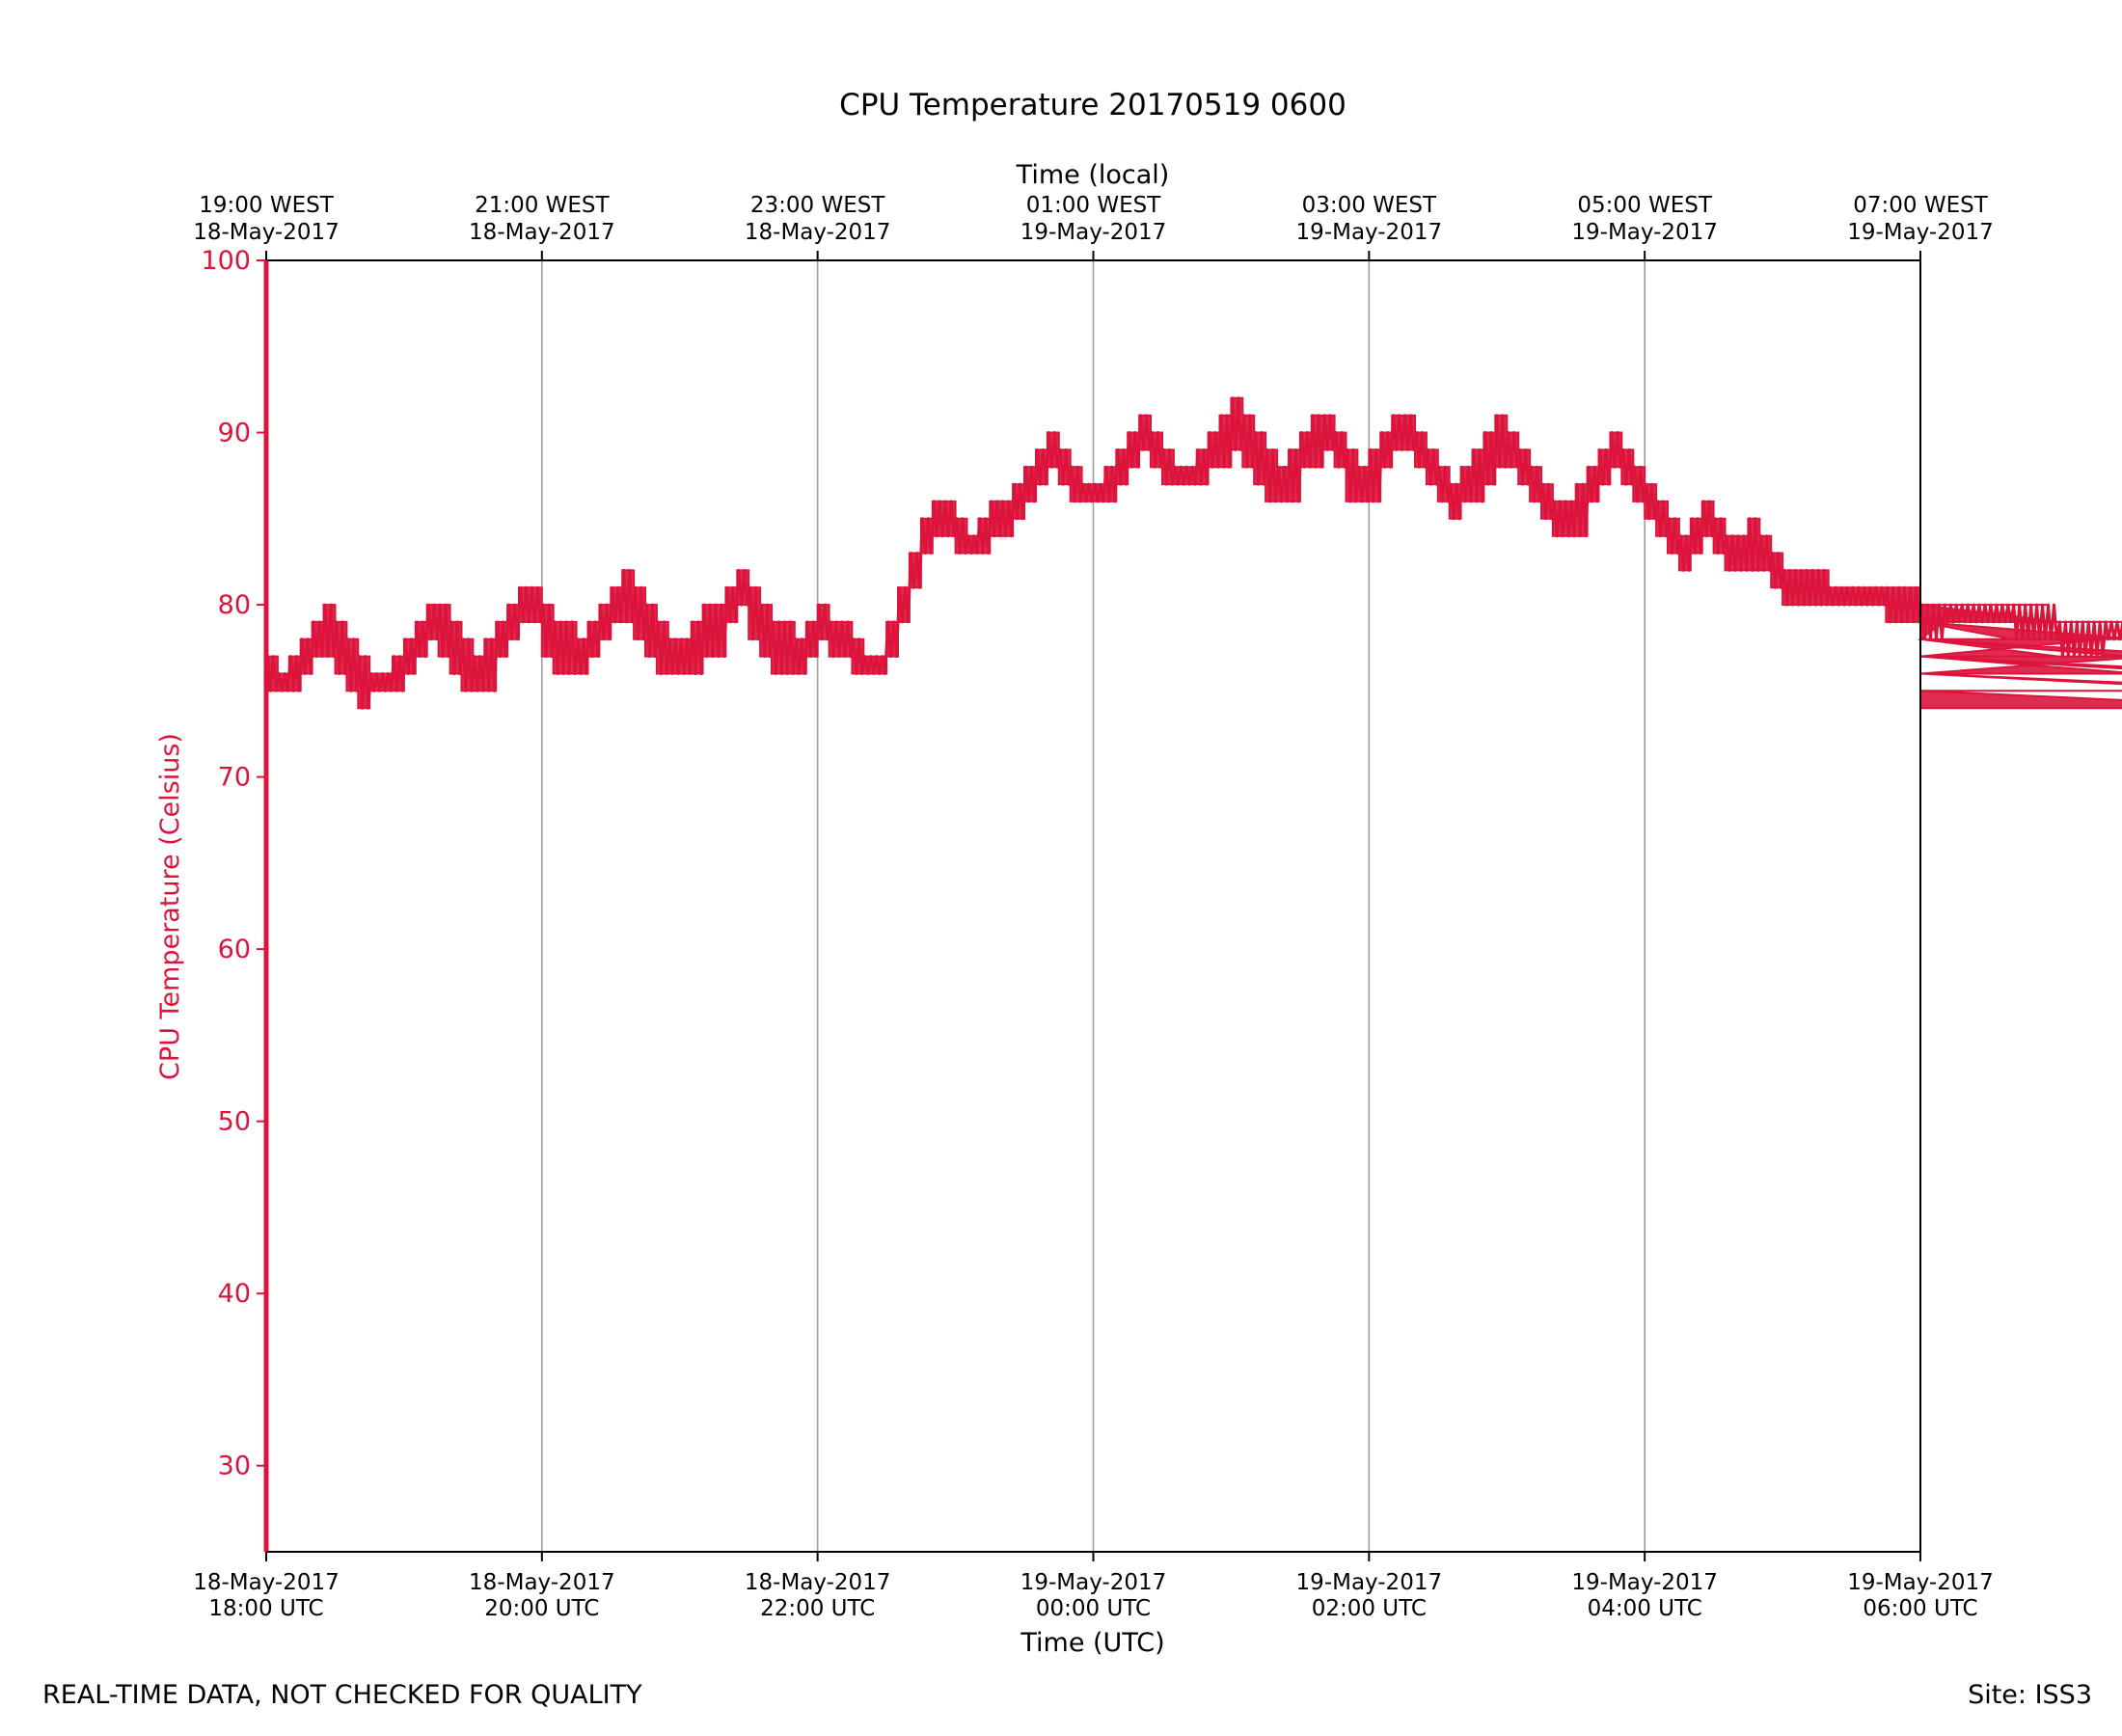 This screenshot has height=1736, width=2122. What do you see at coordinates (235, 1466) in the screenshot?
I see `y-tick-label: 30` at bounding box center [235, 1466].